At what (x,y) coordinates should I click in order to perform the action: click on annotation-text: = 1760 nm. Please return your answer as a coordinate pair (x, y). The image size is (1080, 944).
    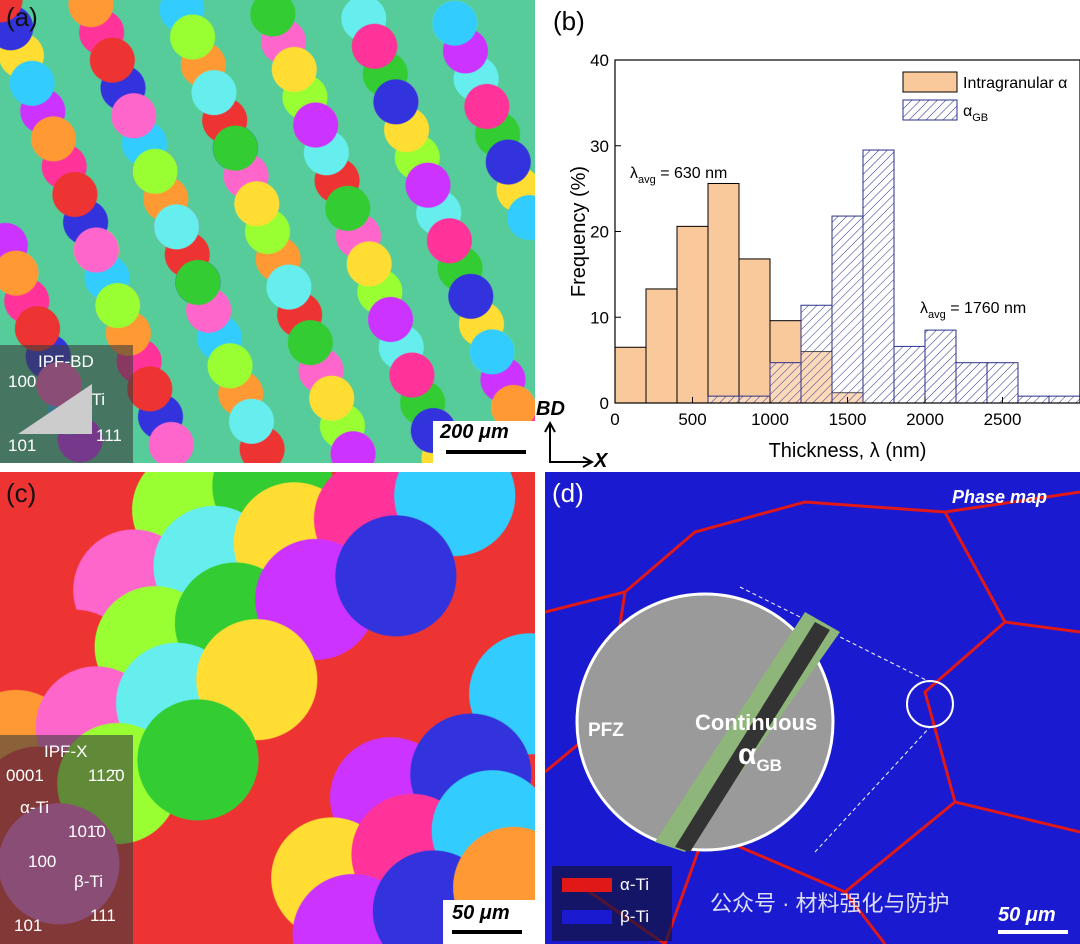
    Looking at the image, I should click on (986, 308).